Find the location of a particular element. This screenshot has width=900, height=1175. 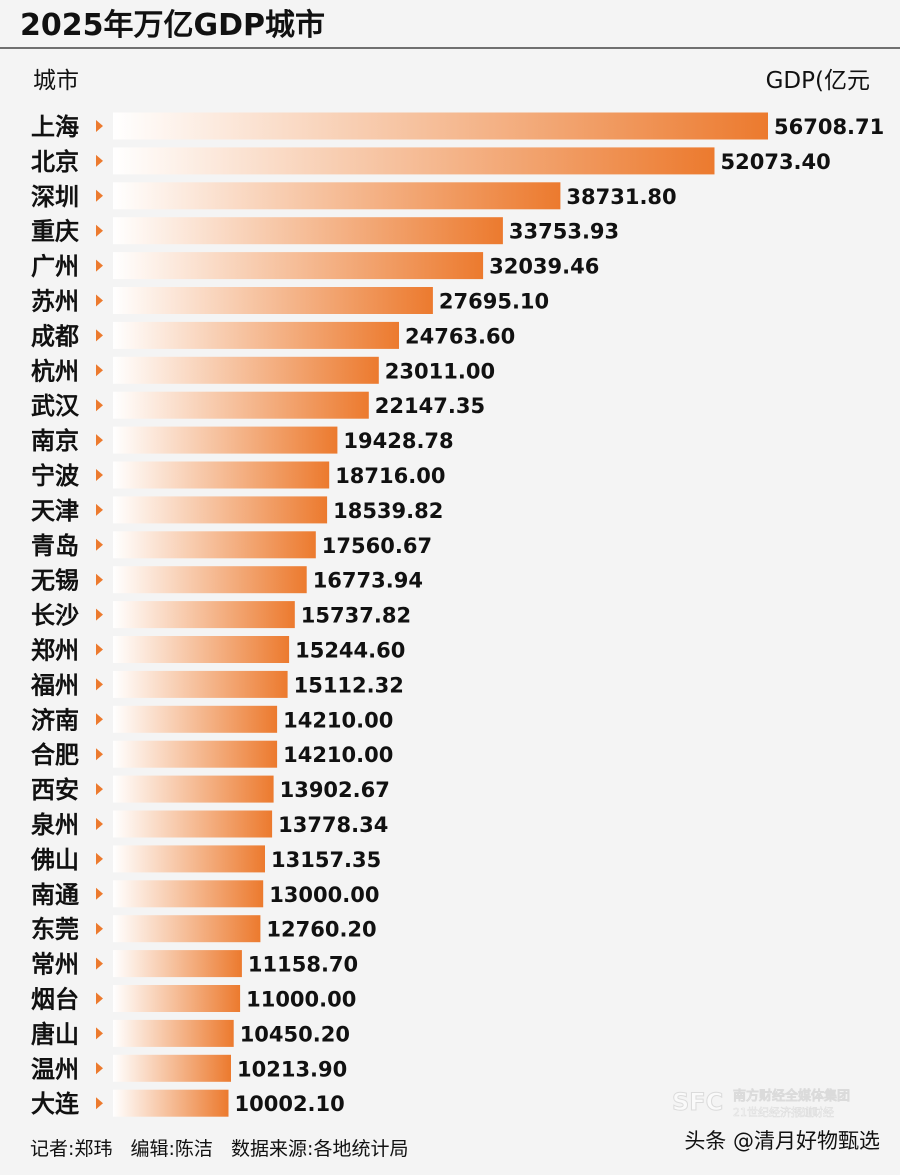

city-label: 温州 is located at coordinates (55, 1069).